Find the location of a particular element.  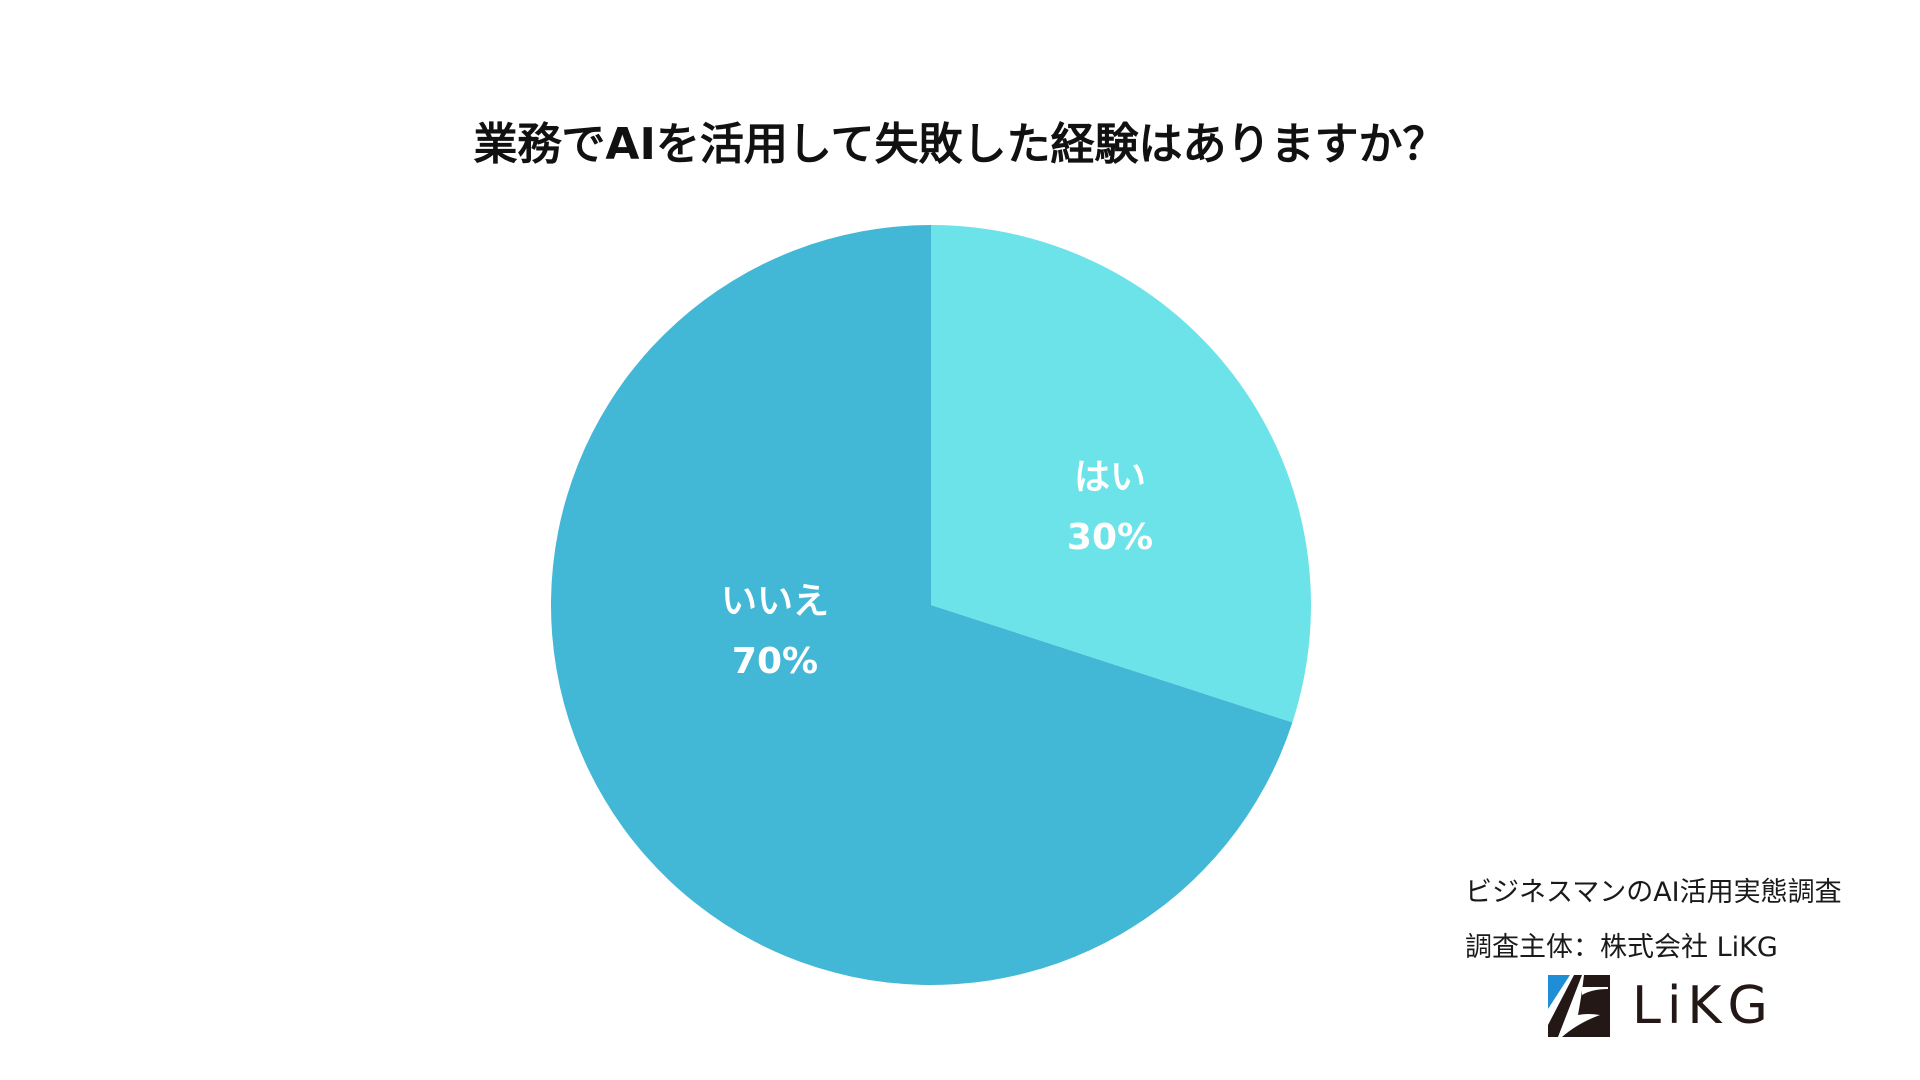

slice-label-yes: はい 30% is located at coordinates (1110, 508).